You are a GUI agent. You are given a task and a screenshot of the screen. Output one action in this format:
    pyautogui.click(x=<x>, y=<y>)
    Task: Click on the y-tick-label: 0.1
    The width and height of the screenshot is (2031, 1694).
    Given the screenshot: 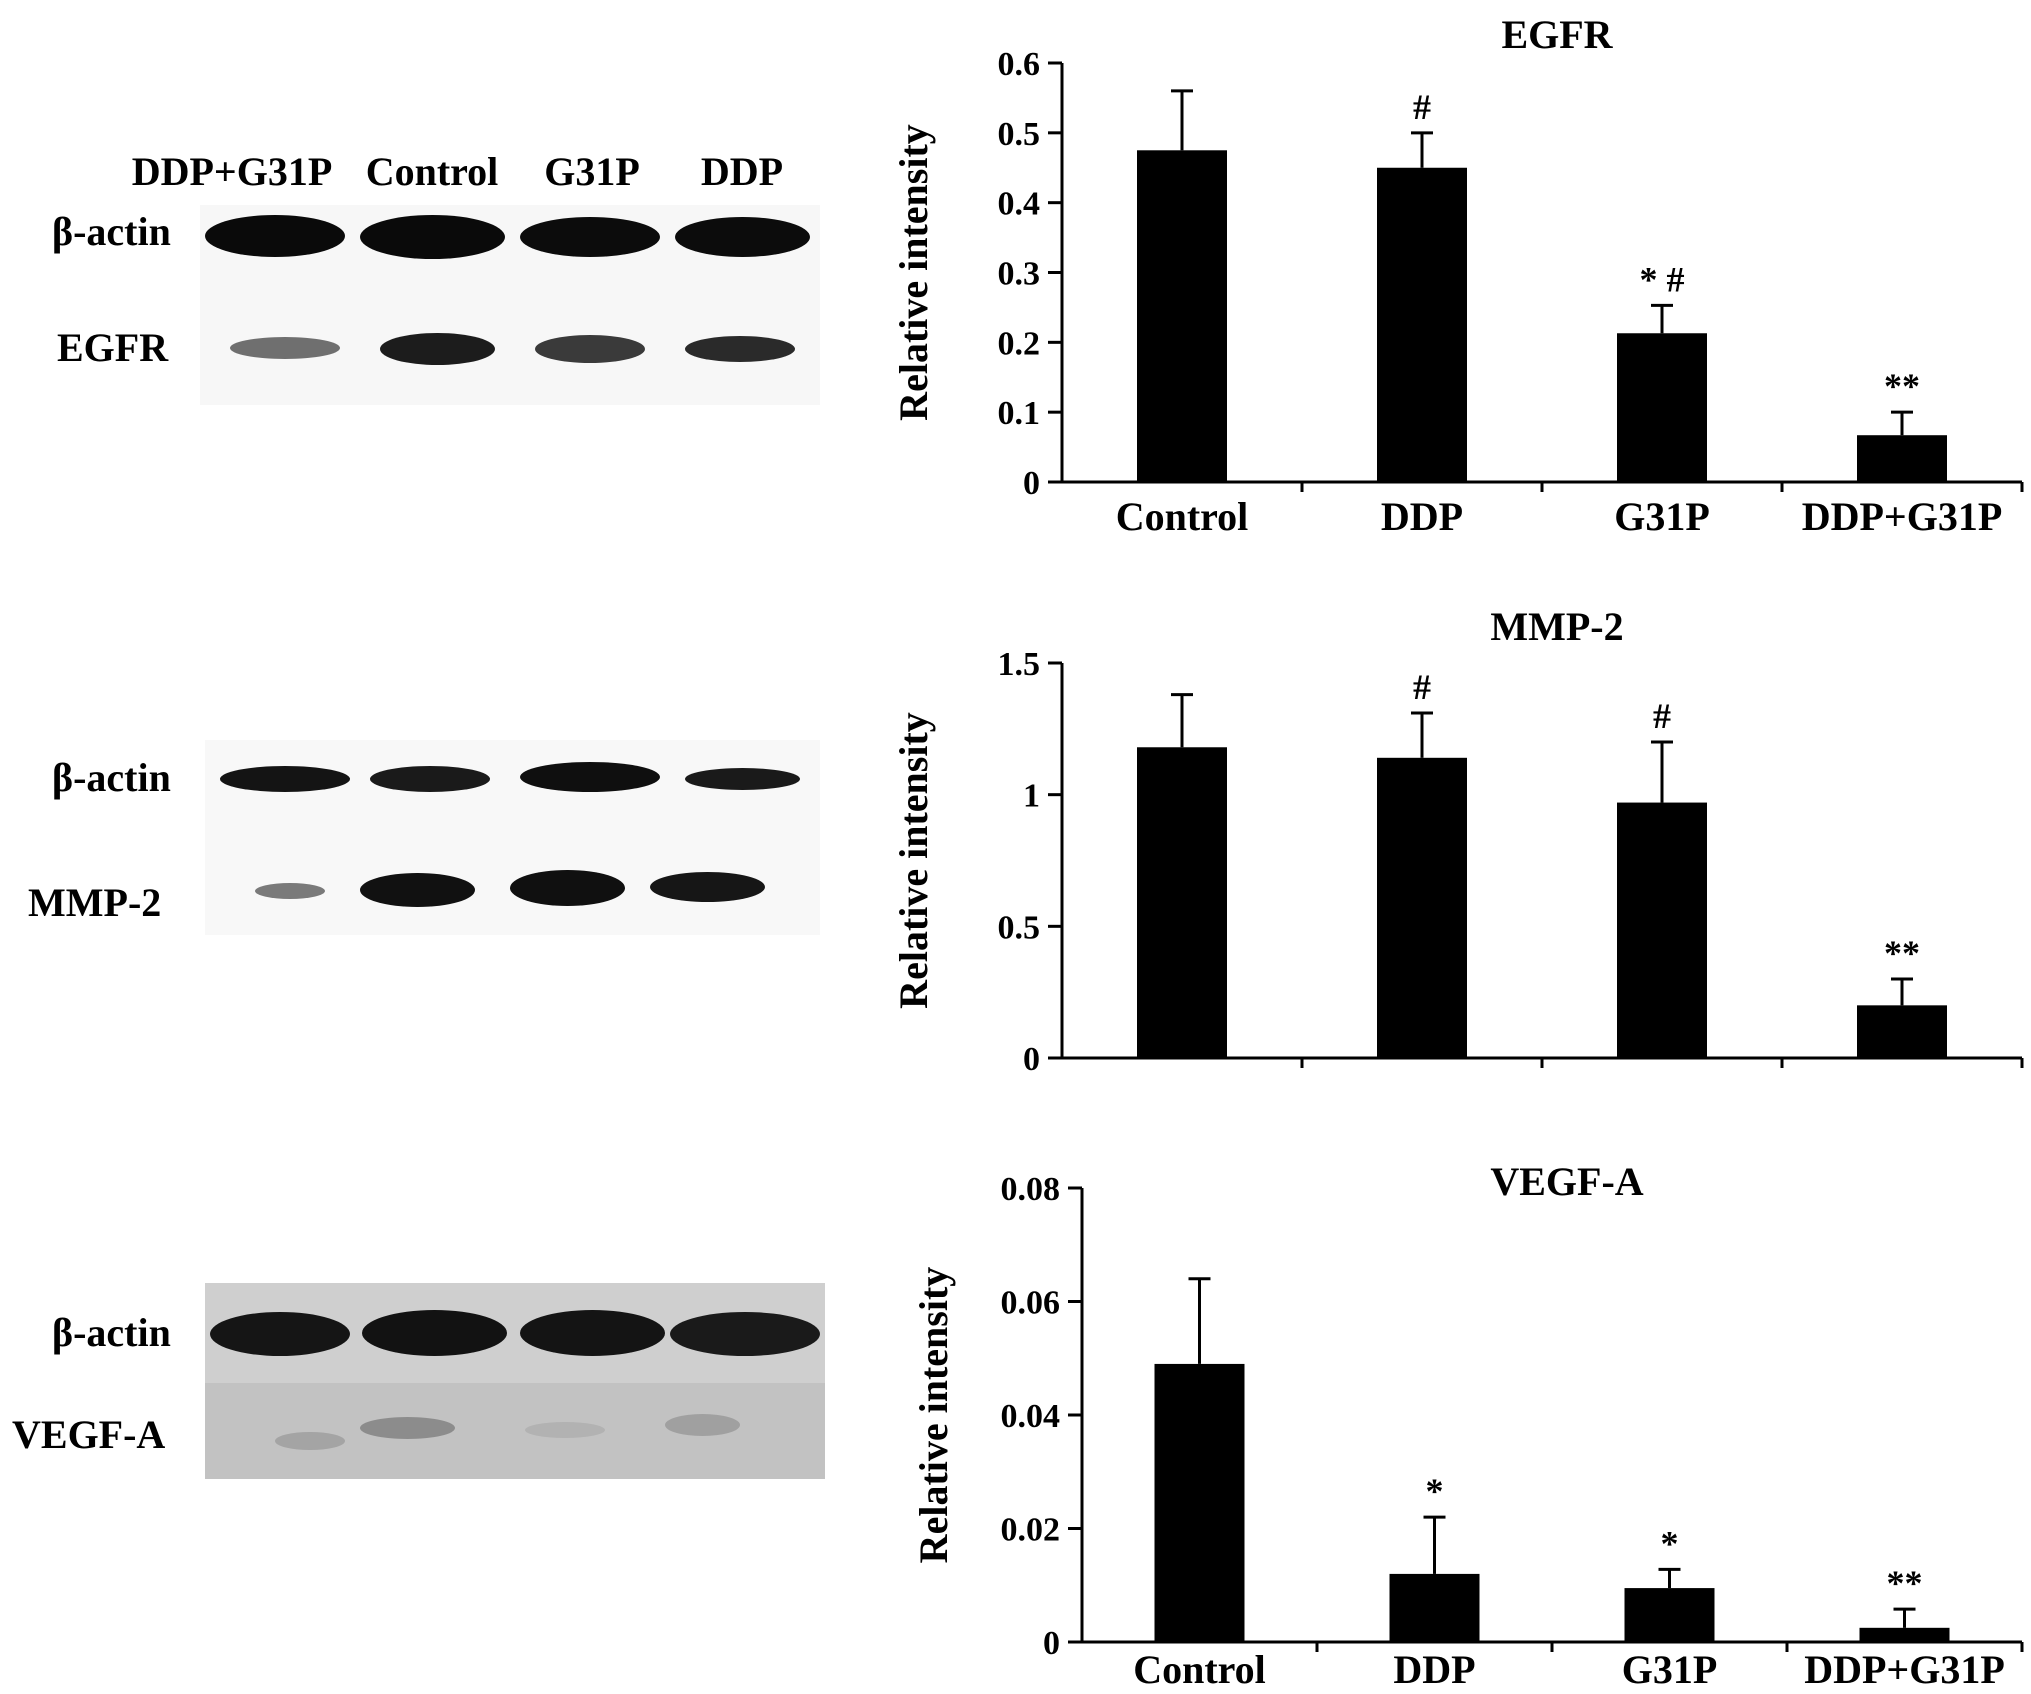 What is the action you would take?
    pyautogui.click(x=1019, y=413)
    